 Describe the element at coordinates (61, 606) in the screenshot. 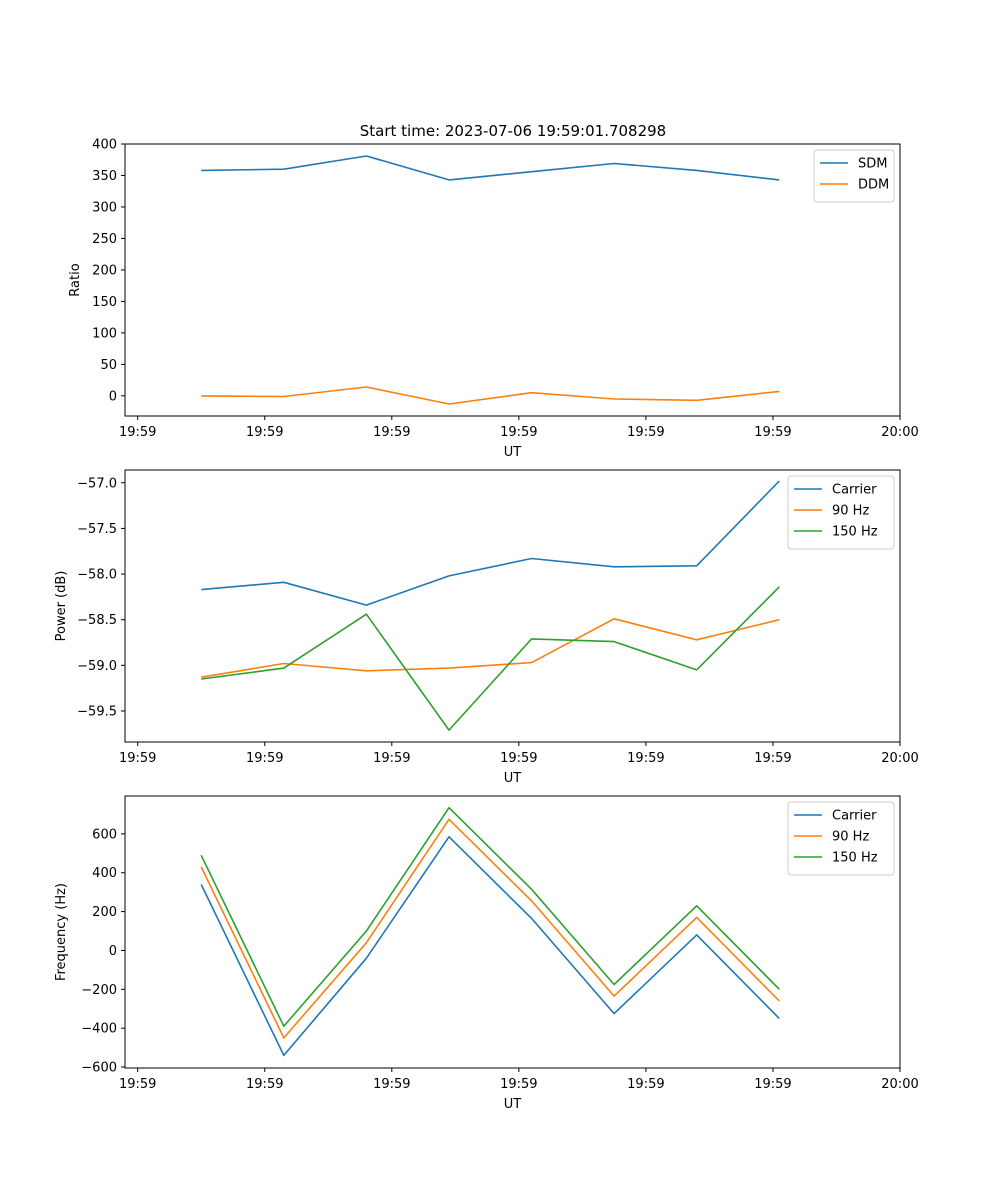

I see `y-axis-label: Power (dB)` at that location.